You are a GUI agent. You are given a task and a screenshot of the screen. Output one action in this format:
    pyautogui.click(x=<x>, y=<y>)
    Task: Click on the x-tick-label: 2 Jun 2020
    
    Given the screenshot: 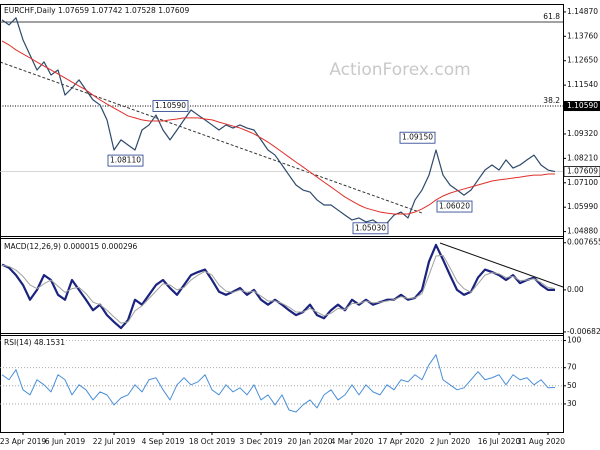 What is the action you would take?
    pyautogui.click(x=450, y=441)
    